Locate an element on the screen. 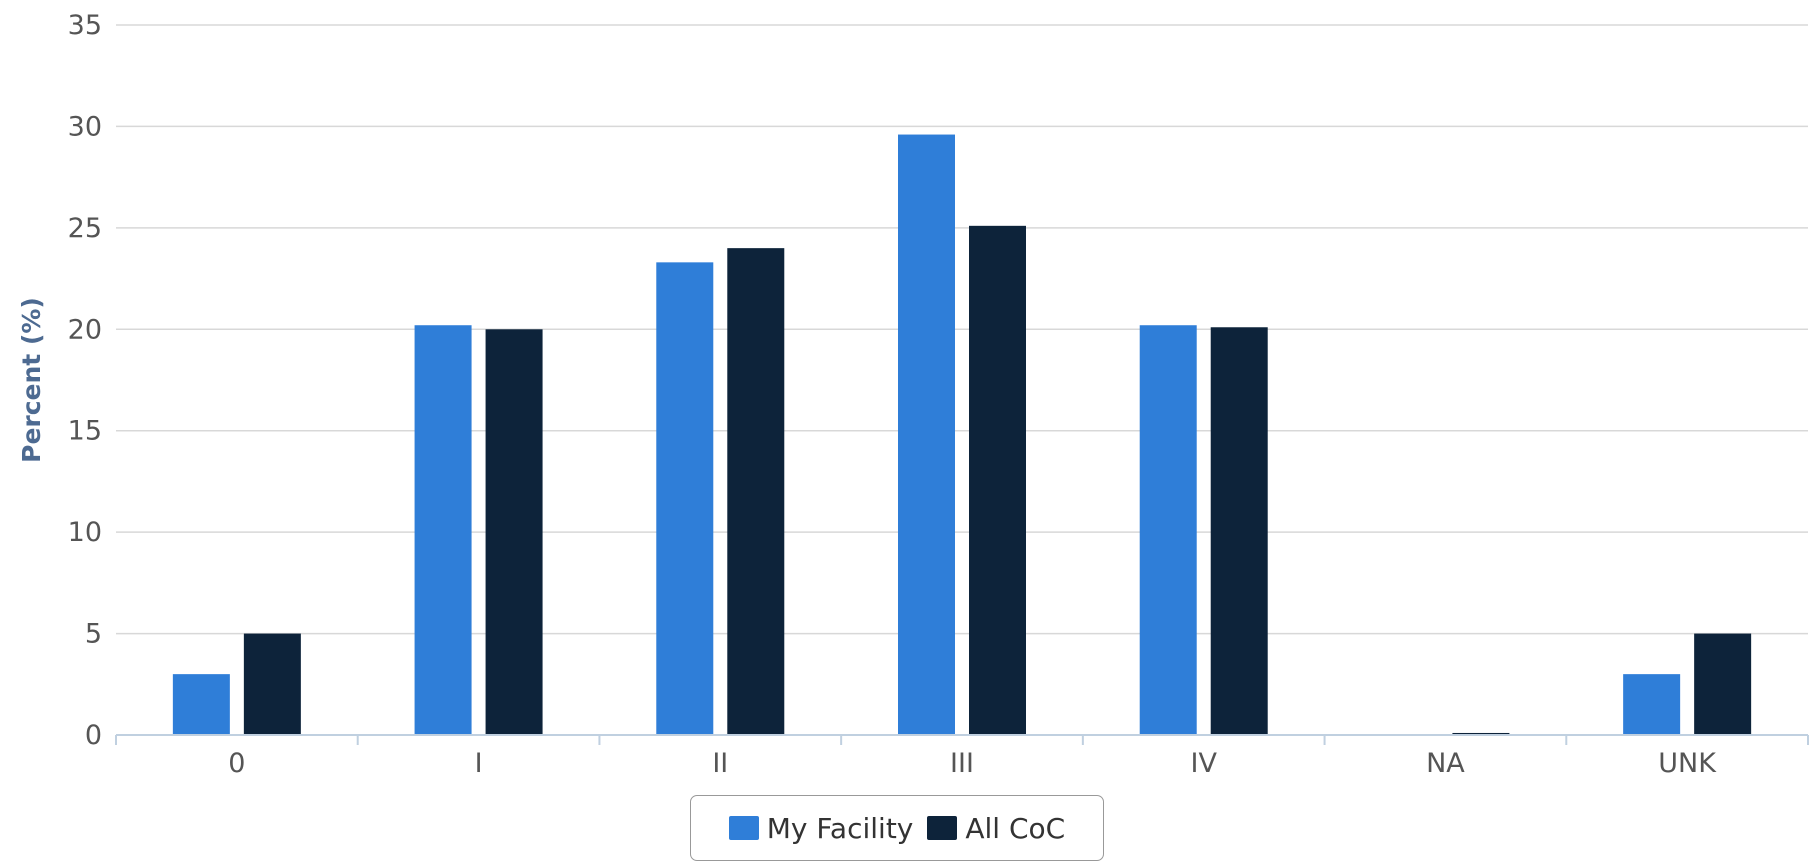  x-tick-label: NA is located at coordinates (1445, 763).